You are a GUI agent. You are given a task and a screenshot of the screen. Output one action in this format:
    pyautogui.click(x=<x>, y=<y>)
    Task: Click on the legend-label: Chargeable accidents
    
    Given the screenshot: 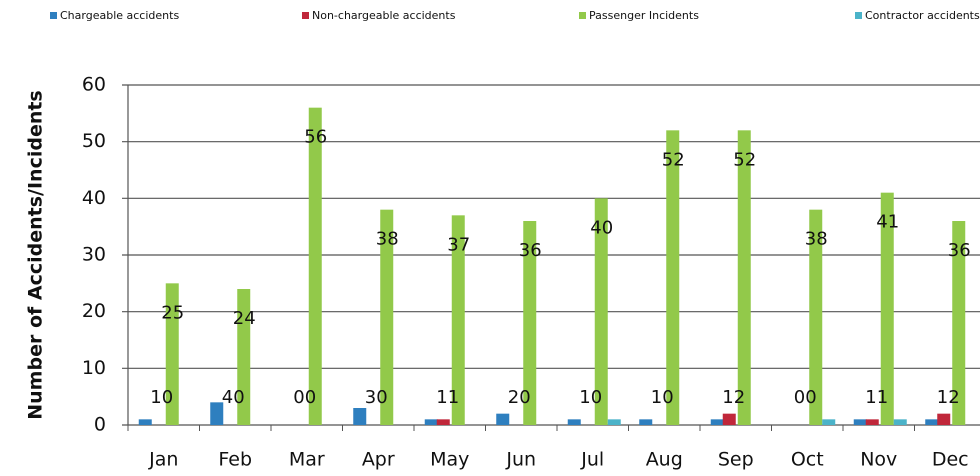 What is the action you would take?
    pyautogui.click(x=119, y=15)
    